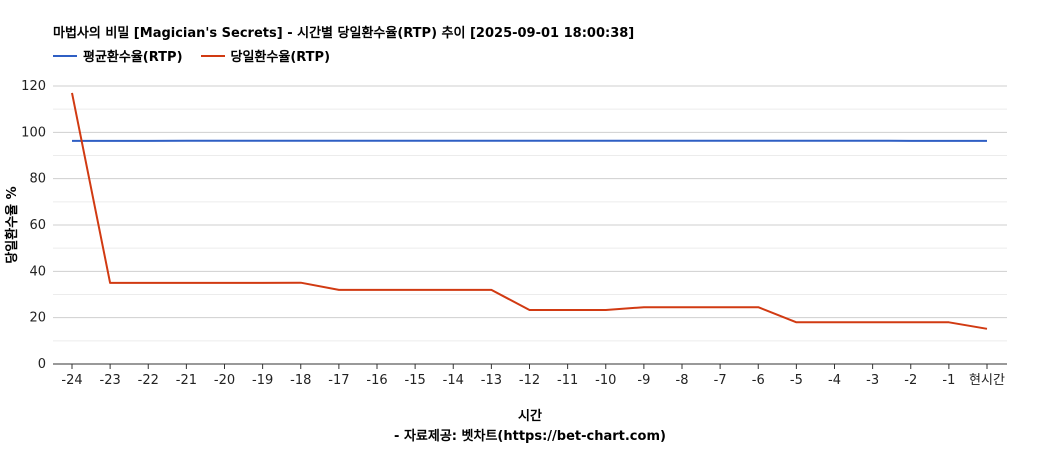 This screenshot has width=1061, height=450. Describe the element at coordinates (530, 416) in the screenshot. I see `x-axis-title: 시간` at that location.